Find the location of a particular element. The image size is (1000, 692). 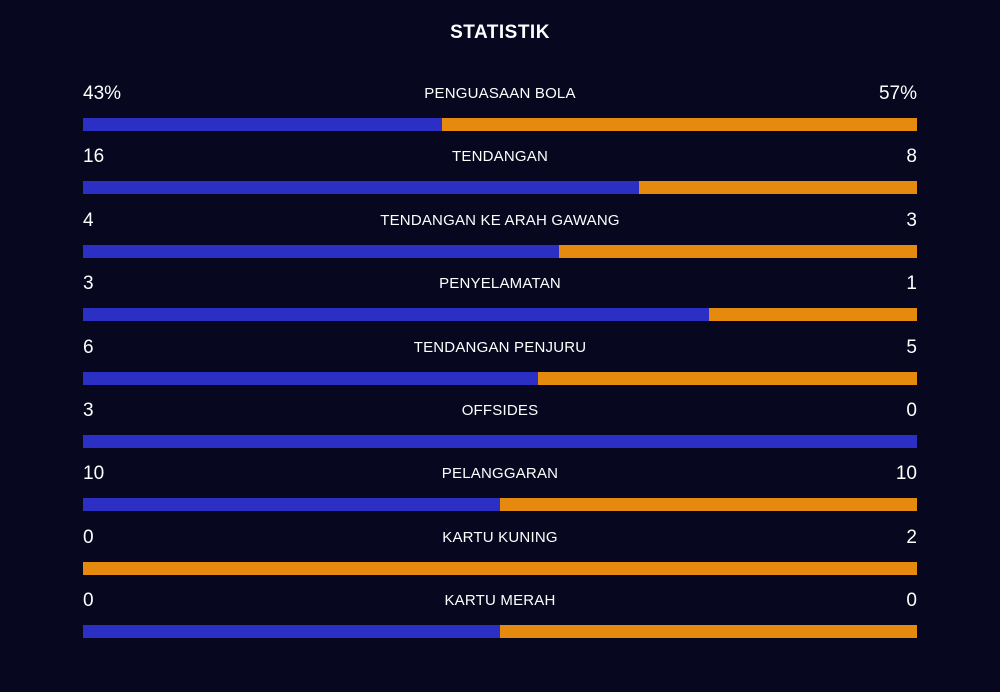

stat-label: KARTU MERAH is located at coordinates (500, 601).